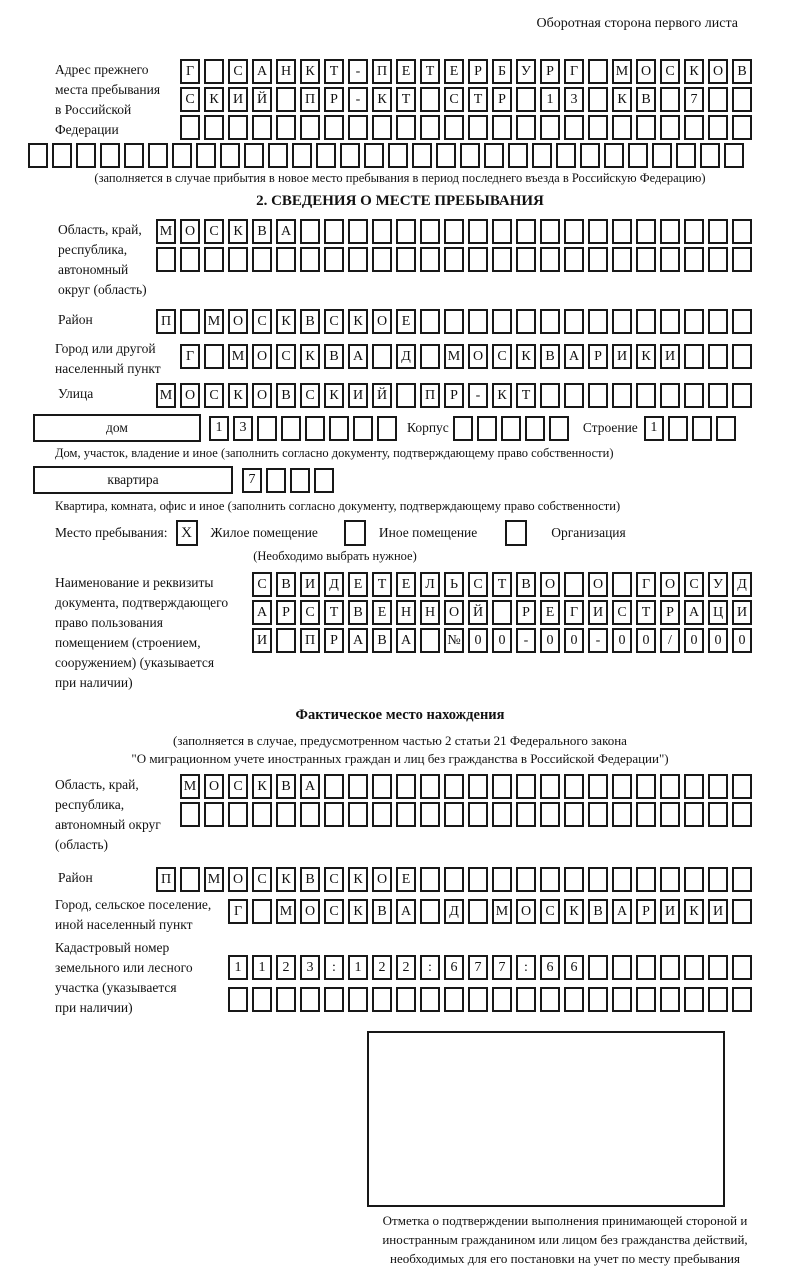 The width and height of the screenshot is (800, 1268). Describe the element at coordinates (406, 321) in the screenshot. I see `char-cell: Е` at that location.